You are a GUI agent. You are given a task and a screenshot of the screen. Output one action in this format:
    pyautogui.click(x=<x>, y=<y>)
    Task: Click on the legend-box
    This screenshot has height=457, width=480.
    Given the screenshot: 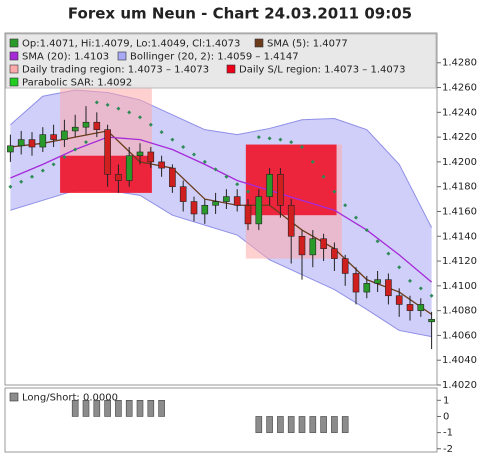 What is the action you would take?
    pyautogui.click(x=221, y=61)
    